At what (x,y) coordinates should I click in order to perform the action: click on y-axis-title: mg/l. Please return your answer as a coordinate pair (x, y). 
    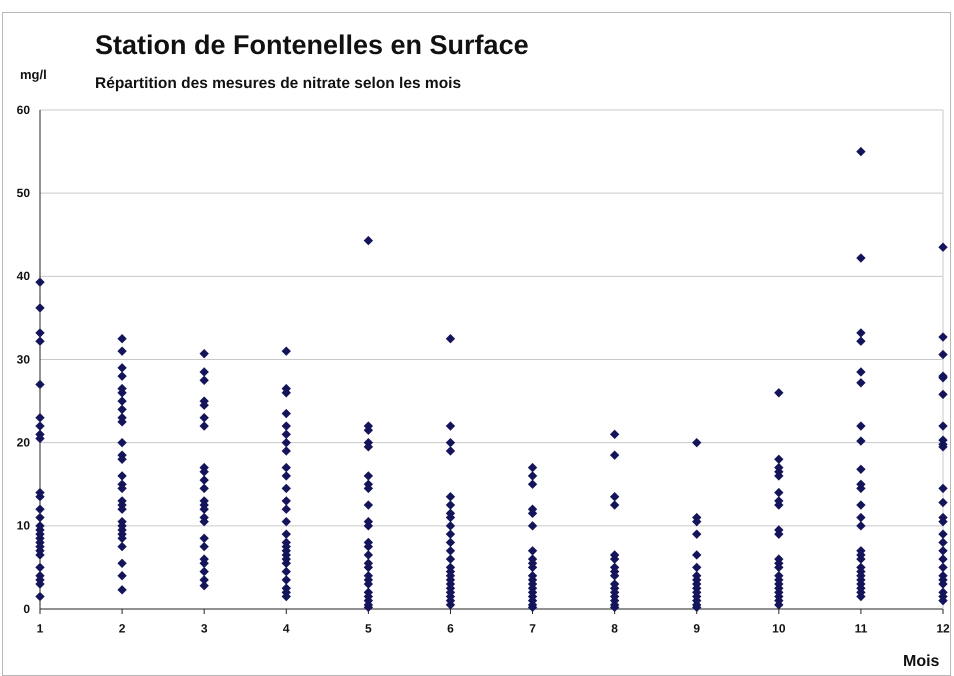
    Looking at the image, I should click on (33, 74).